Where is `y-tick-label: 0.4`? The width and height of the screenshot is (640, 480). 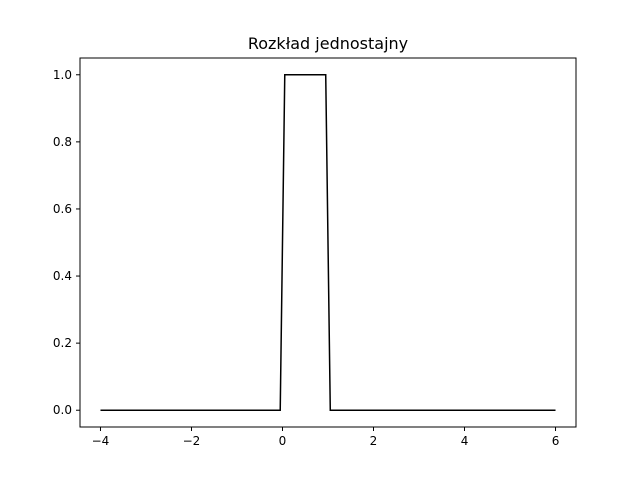 y-tick-label: 0.4 is located at coordinates (62, 276).